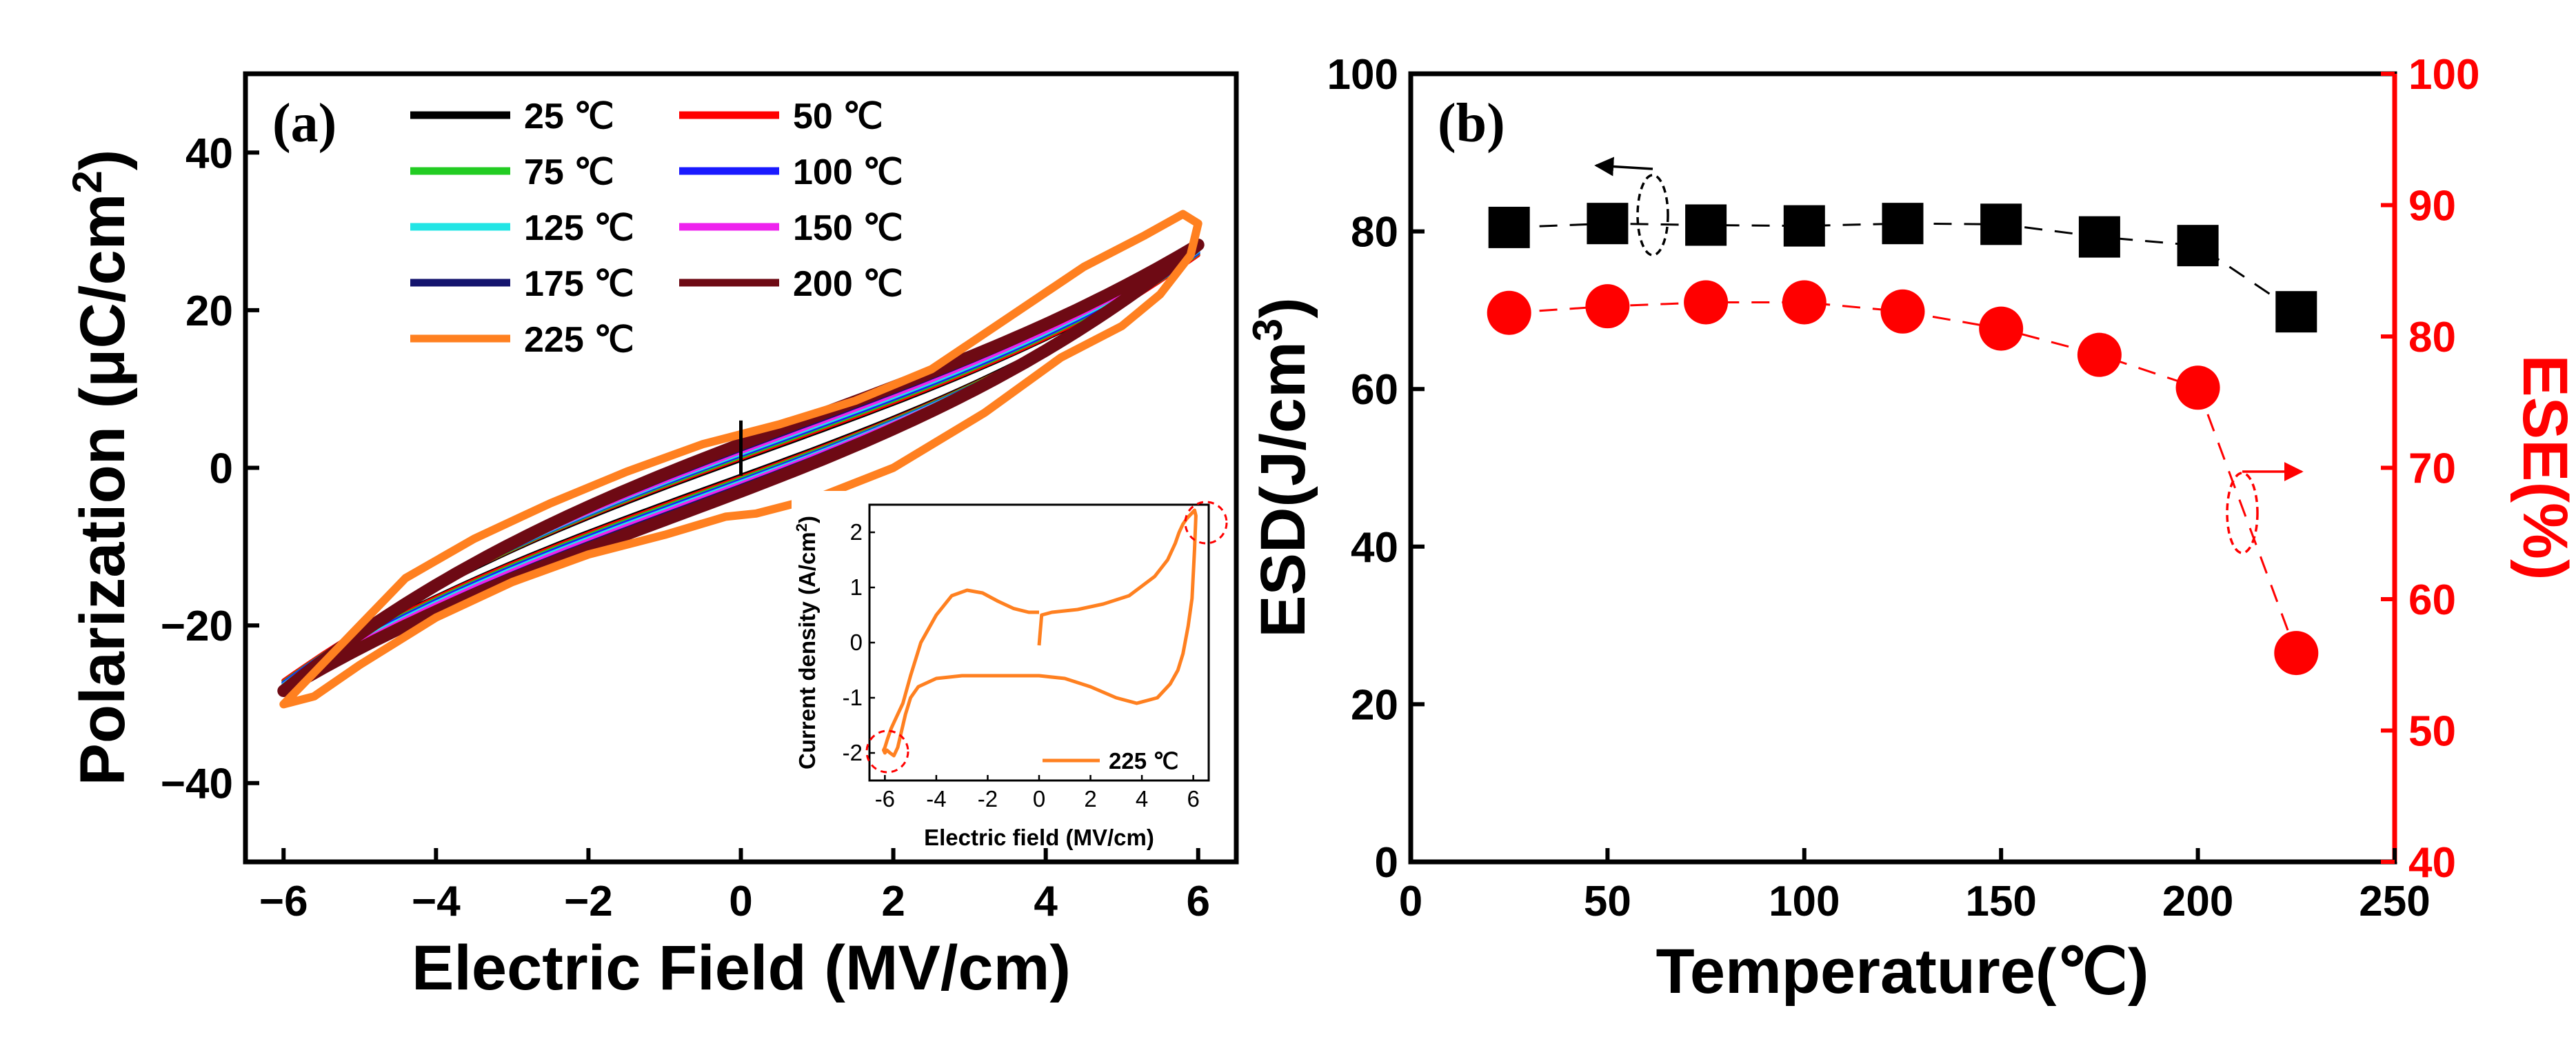 This screenshot has width=2576, height=1037. What do you see at coordinates (283, 901) in the screenshot?
I see `x-tick-label: −6` at bounding box center [283, 901].